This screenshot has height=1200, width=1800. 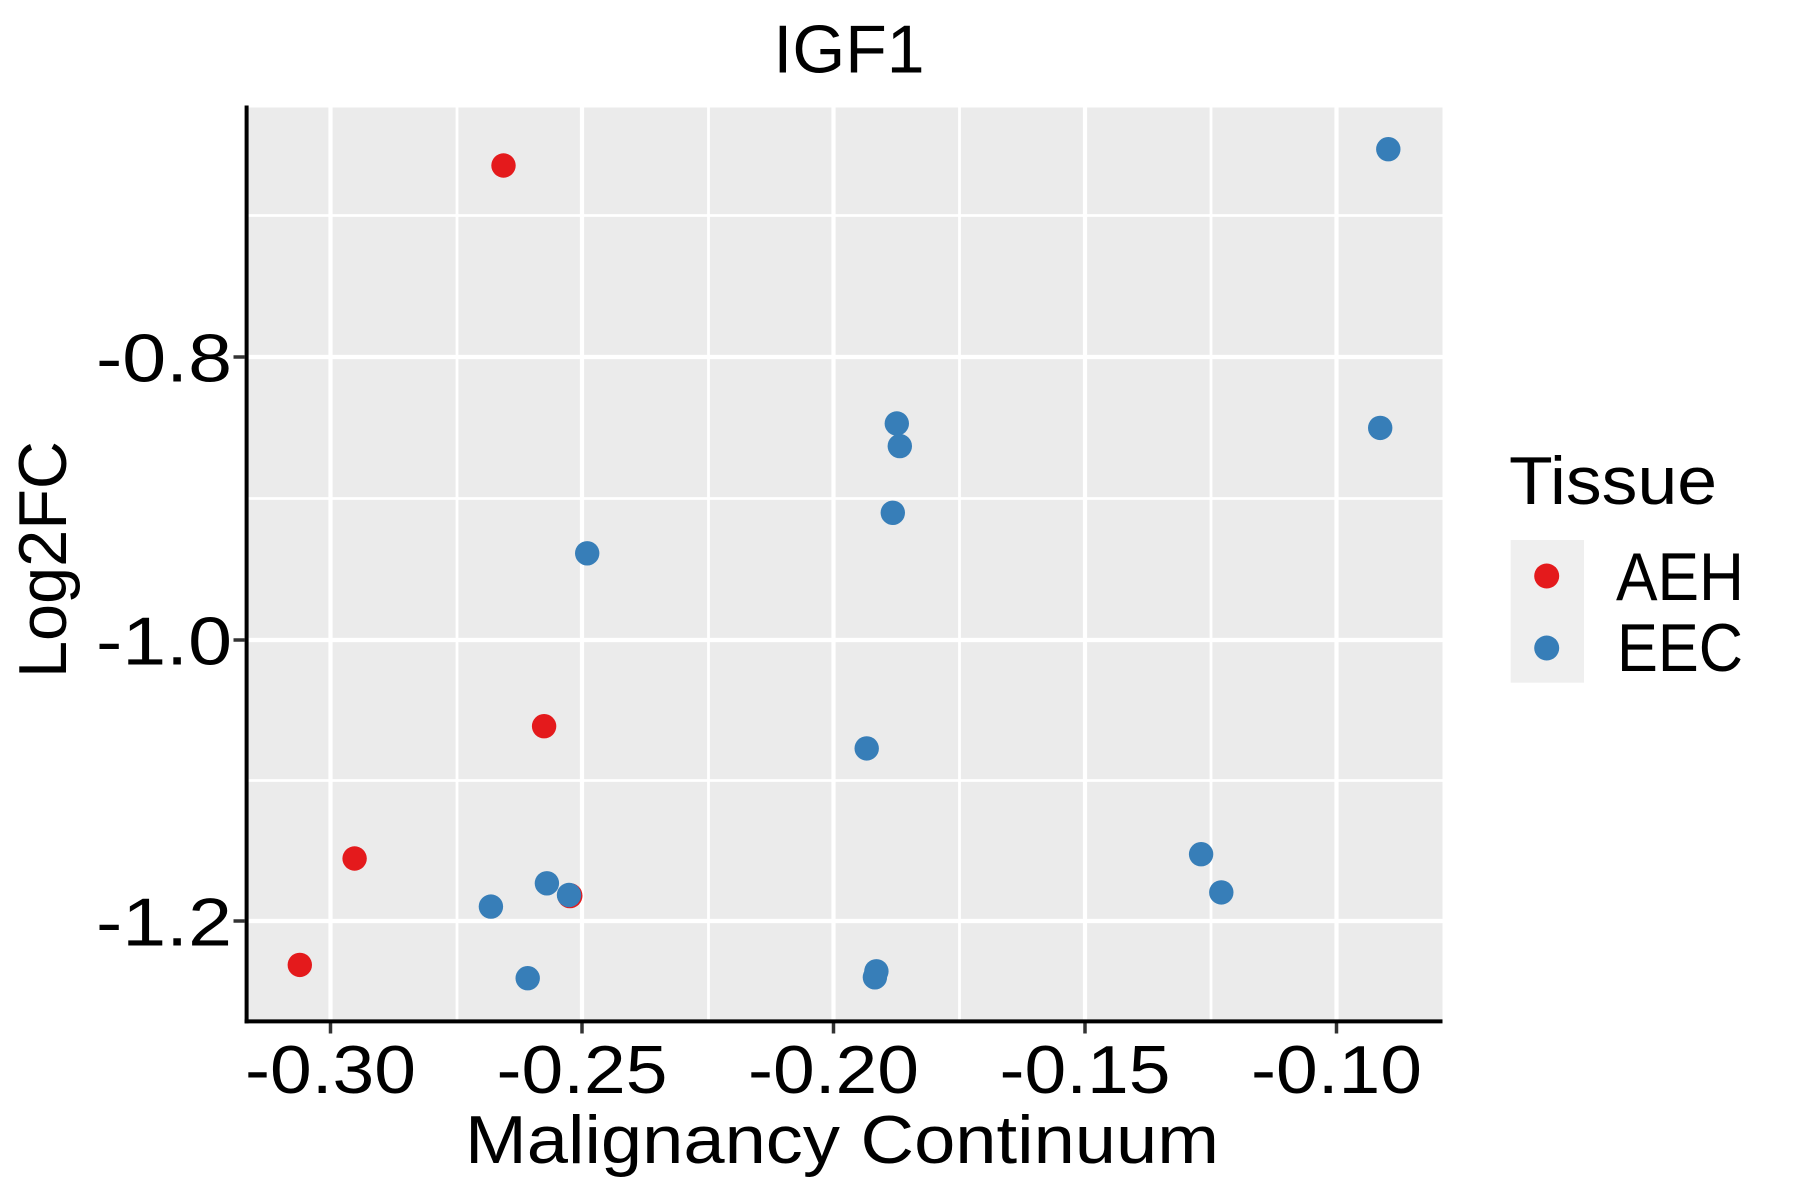 I want to click on svg-text: -1.0, so click(x=164, y=642).